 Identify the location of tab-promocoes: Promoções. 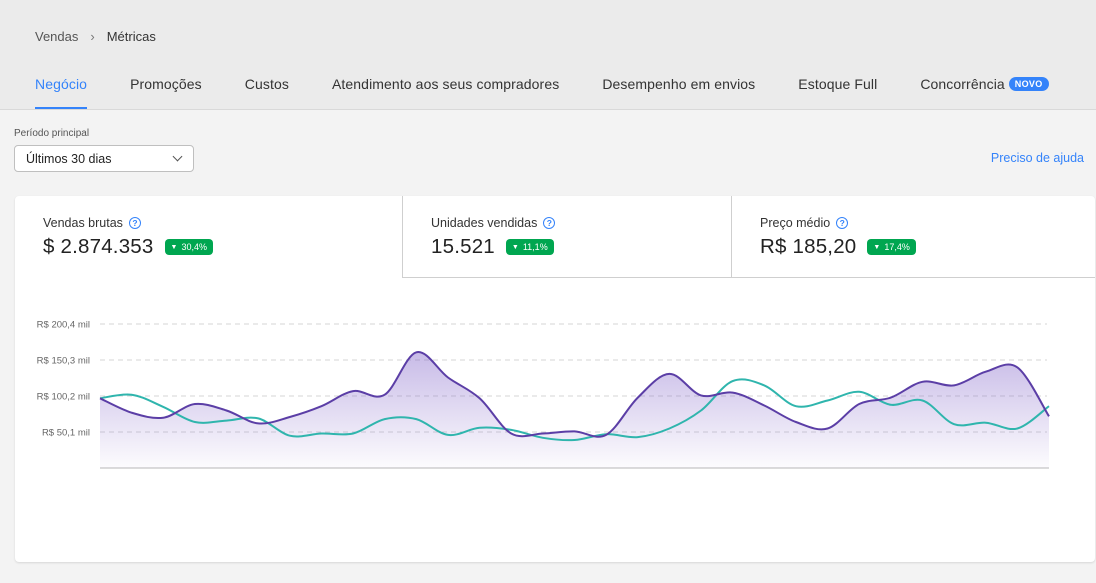
(166, 84).